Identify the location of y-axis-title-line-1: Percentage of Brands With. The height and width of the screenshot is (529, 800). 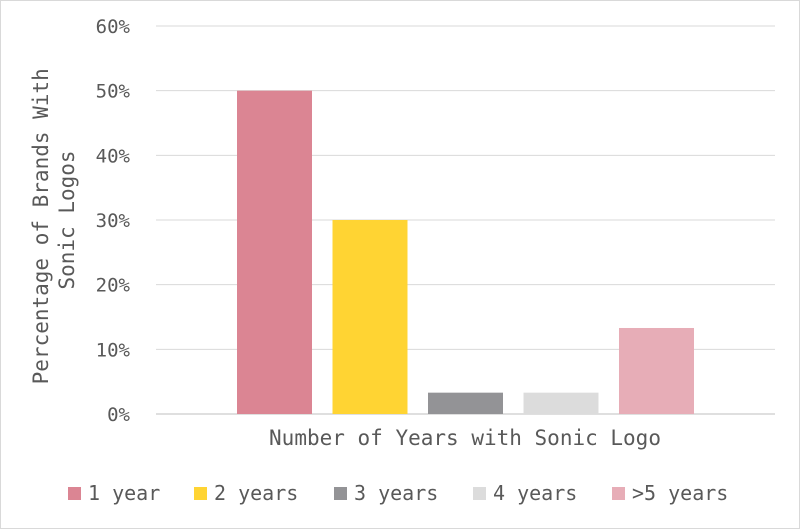
(41, 226).